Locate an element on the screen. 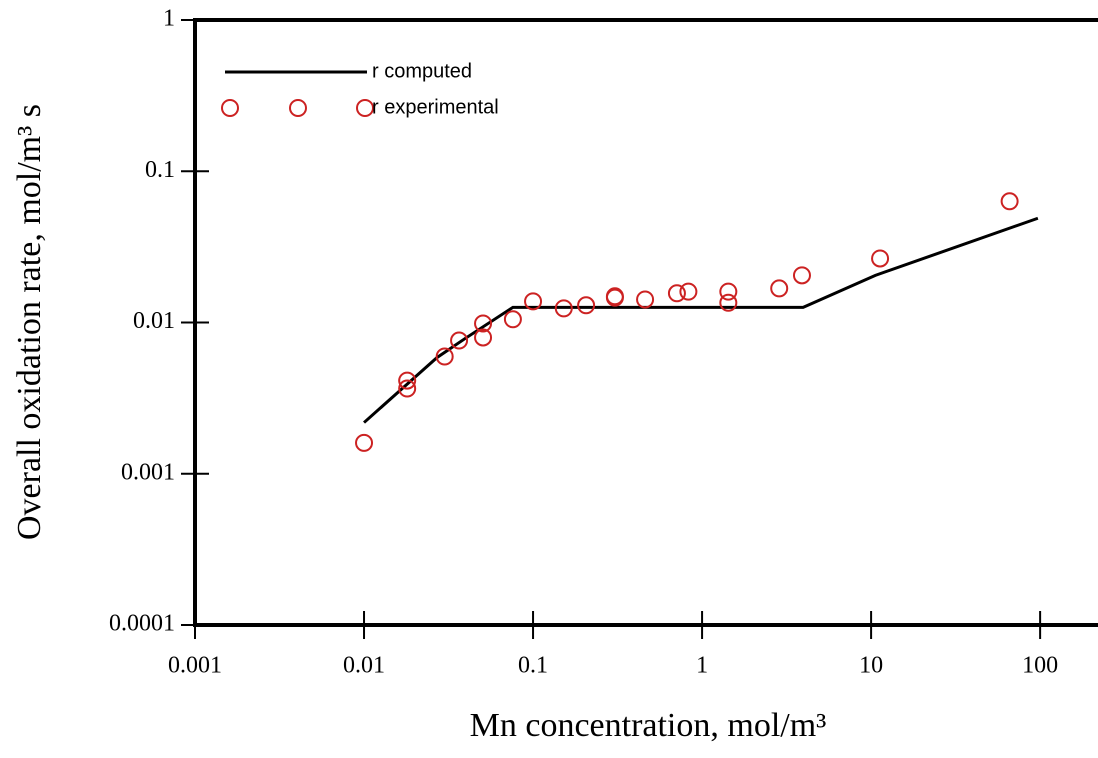  x-tick-label: 1 is located at coordinates (702, 666).